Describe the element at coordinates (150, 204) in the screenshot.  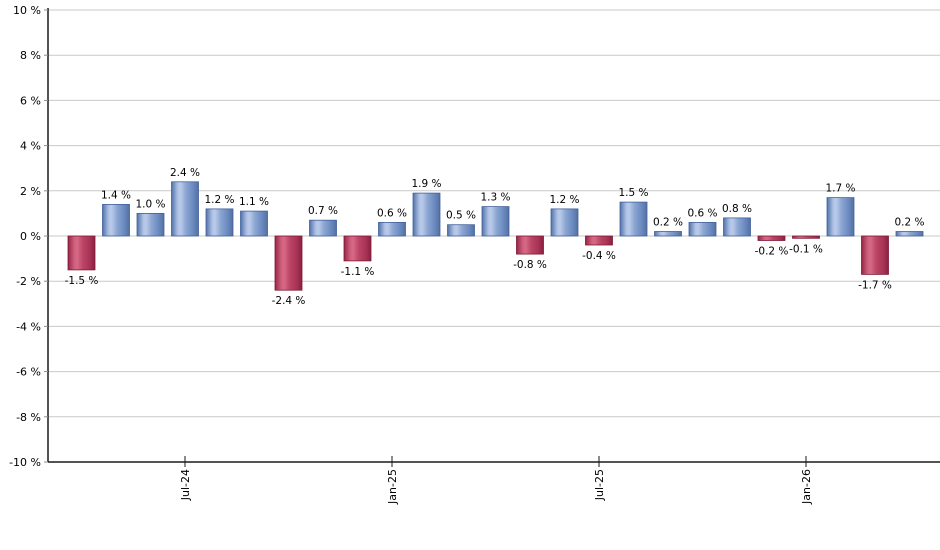
I see `bar-value-label: 1.0 %` at that location.